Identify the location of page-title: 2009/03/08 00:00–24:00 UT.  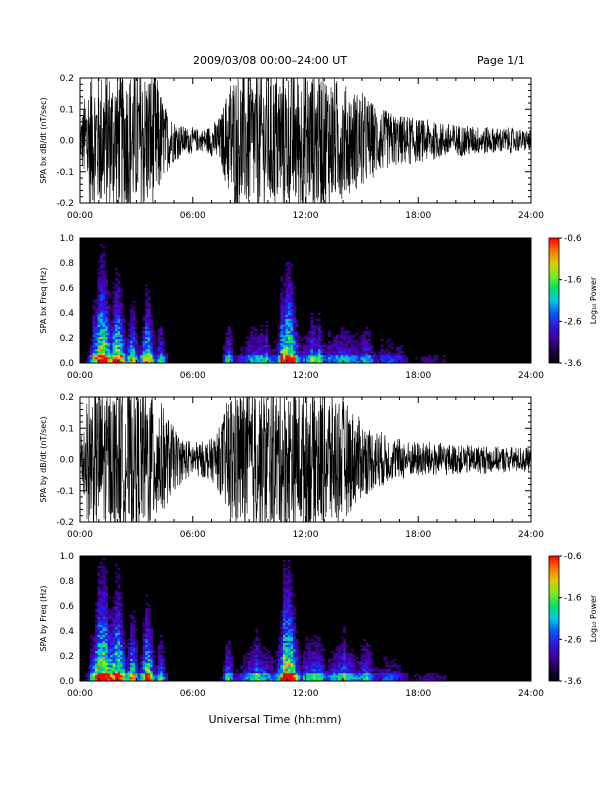
(270, 60).